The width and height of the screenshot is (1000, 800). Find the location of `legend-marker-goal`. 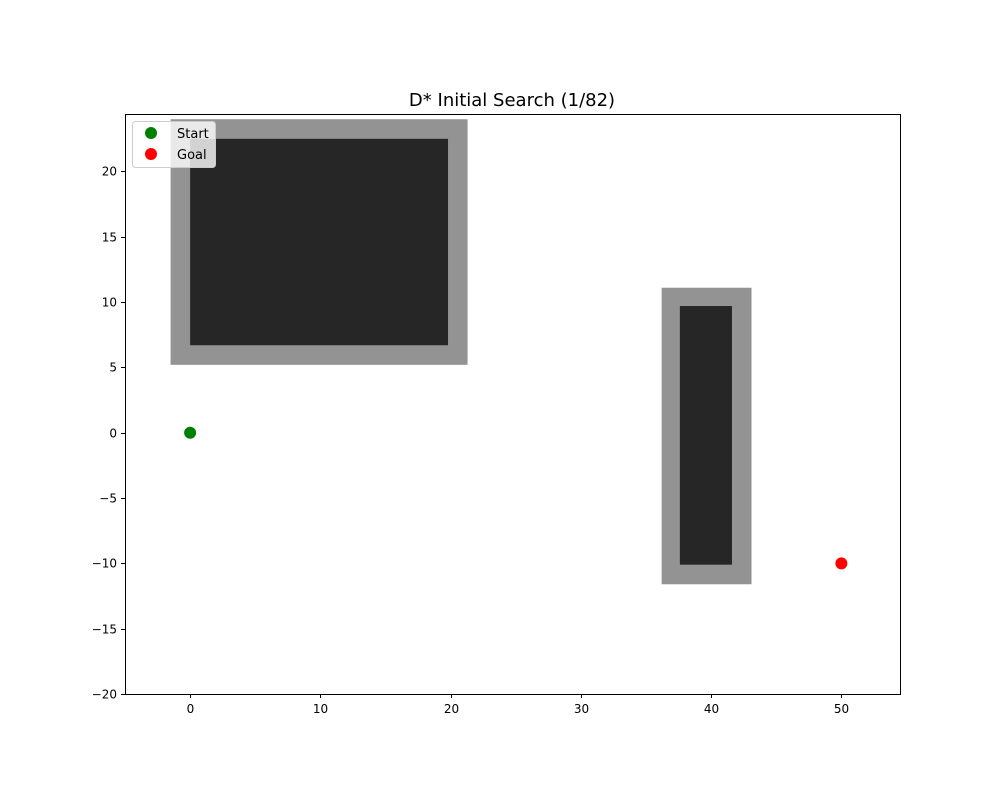

legend-marker-goal is located at coordinates (151, 154).